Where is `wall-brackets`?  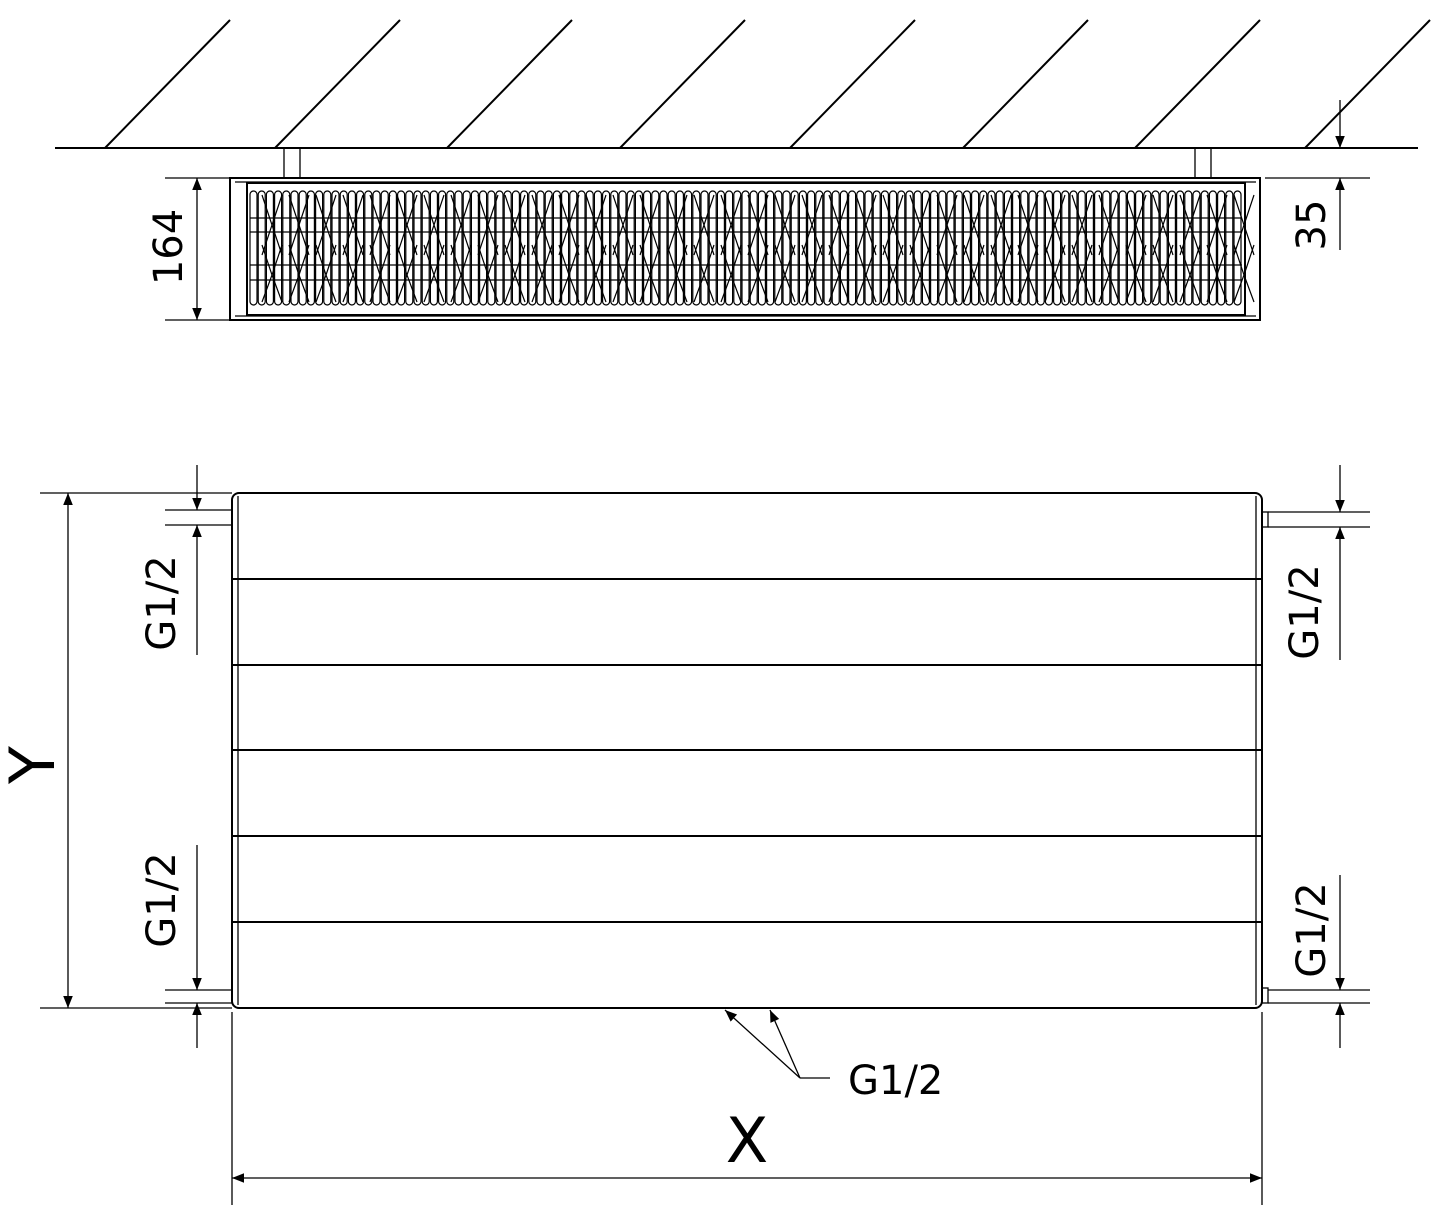 wall-brackets is located at coordinates (747, 163).